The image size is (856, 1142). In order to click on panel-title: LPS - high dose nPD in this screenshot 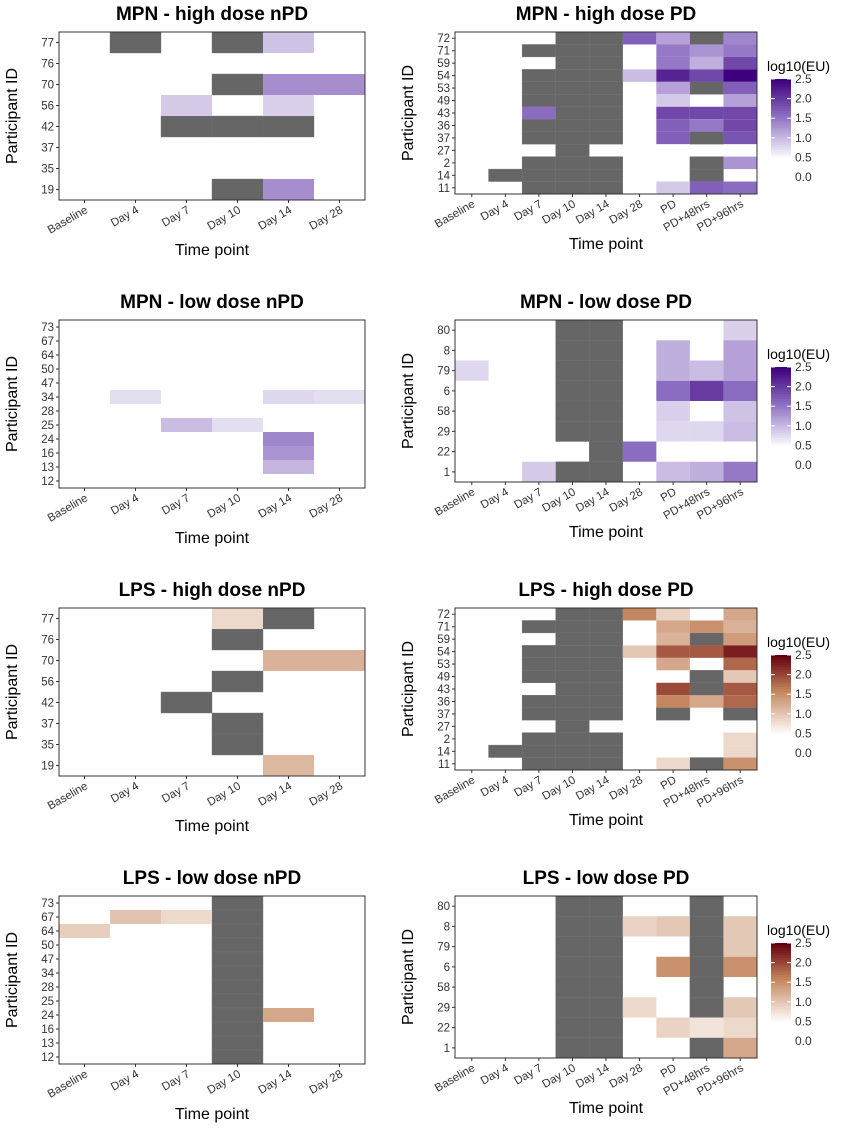, I will do `click(212, 590)`.